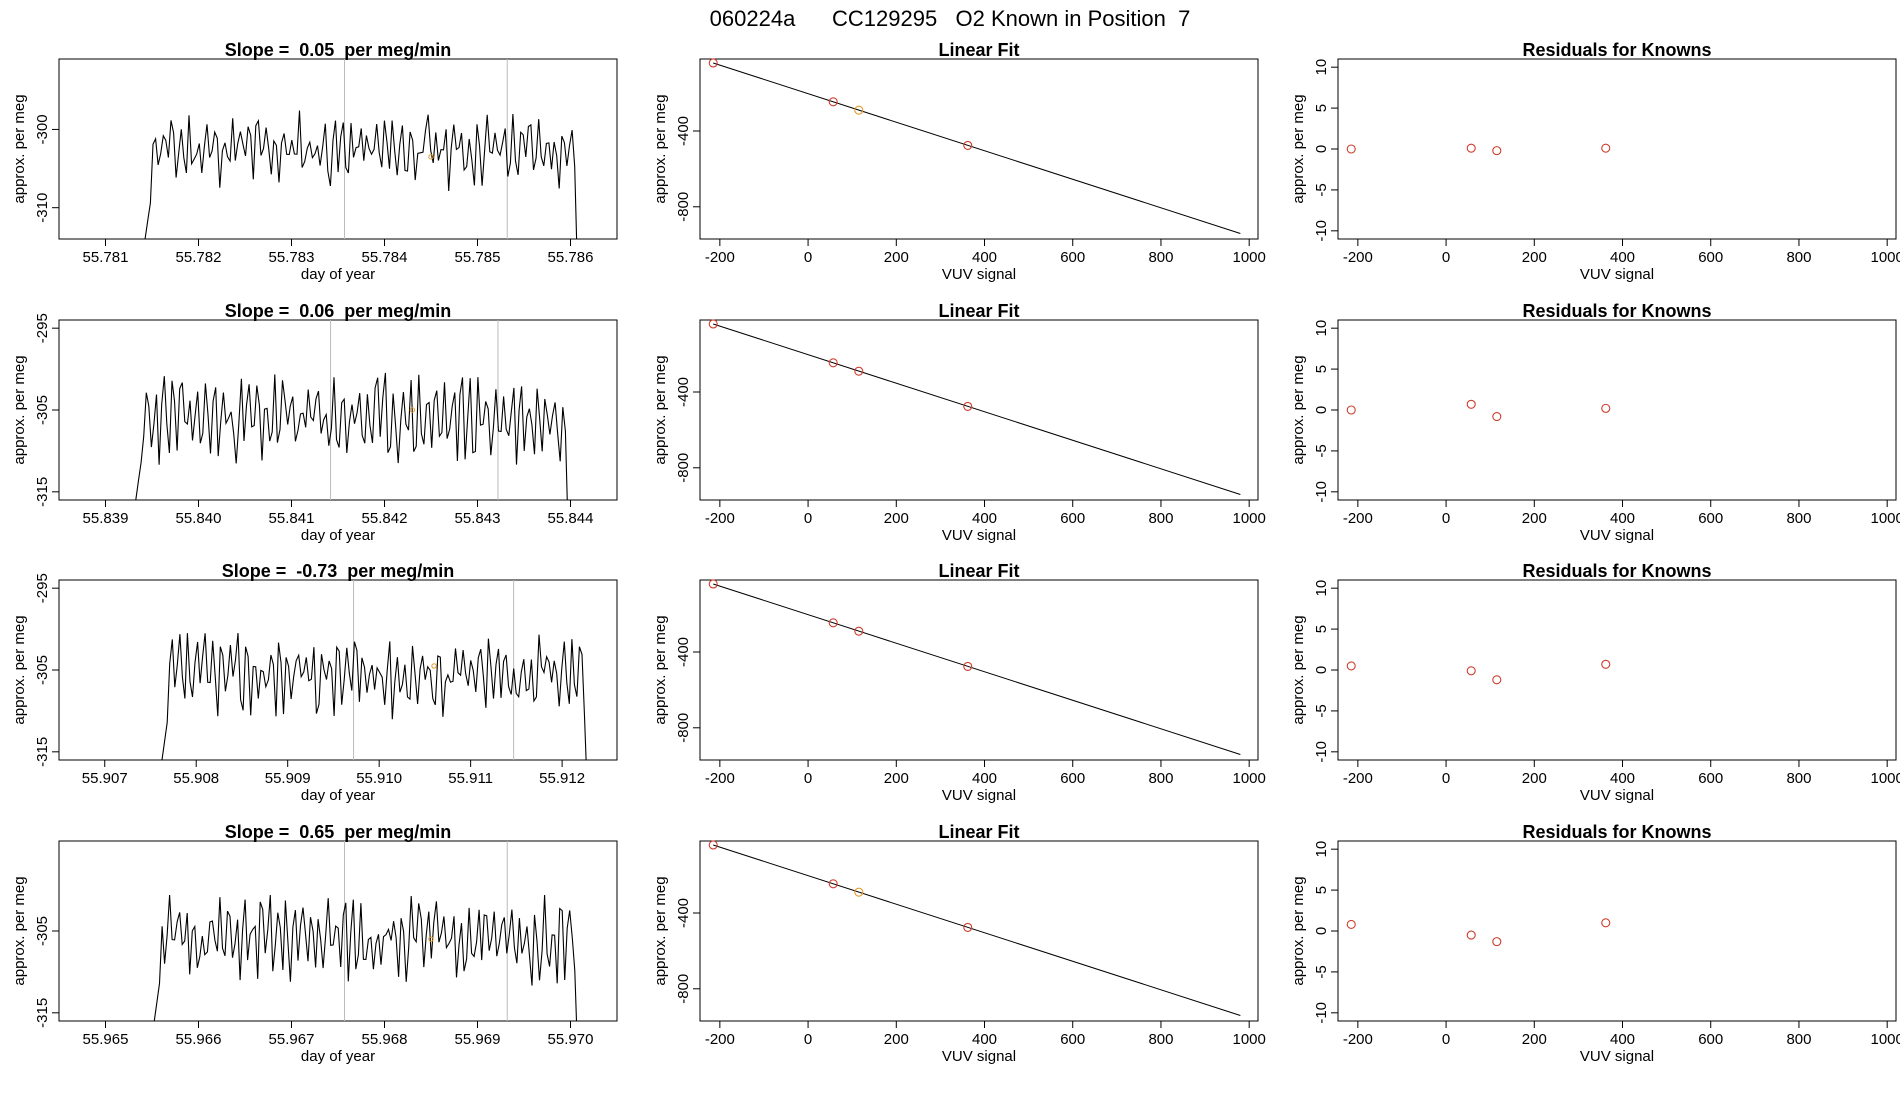 The height and width of the screenshot is (1100, 1900). What do you see at coordinates (196, 778) in the screenshot?
I see `timeseries-x-tick-label: 55.908` at bounding box center [196, 778].